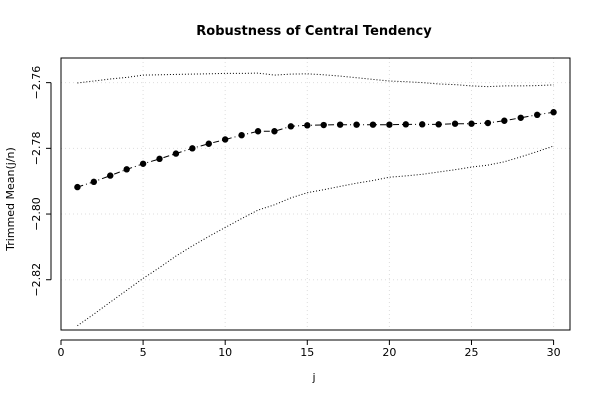  Describe the element at coordinates (314, 31) in the screenshot. I see `chart-title: Robustness of Central Tendency` at that location.